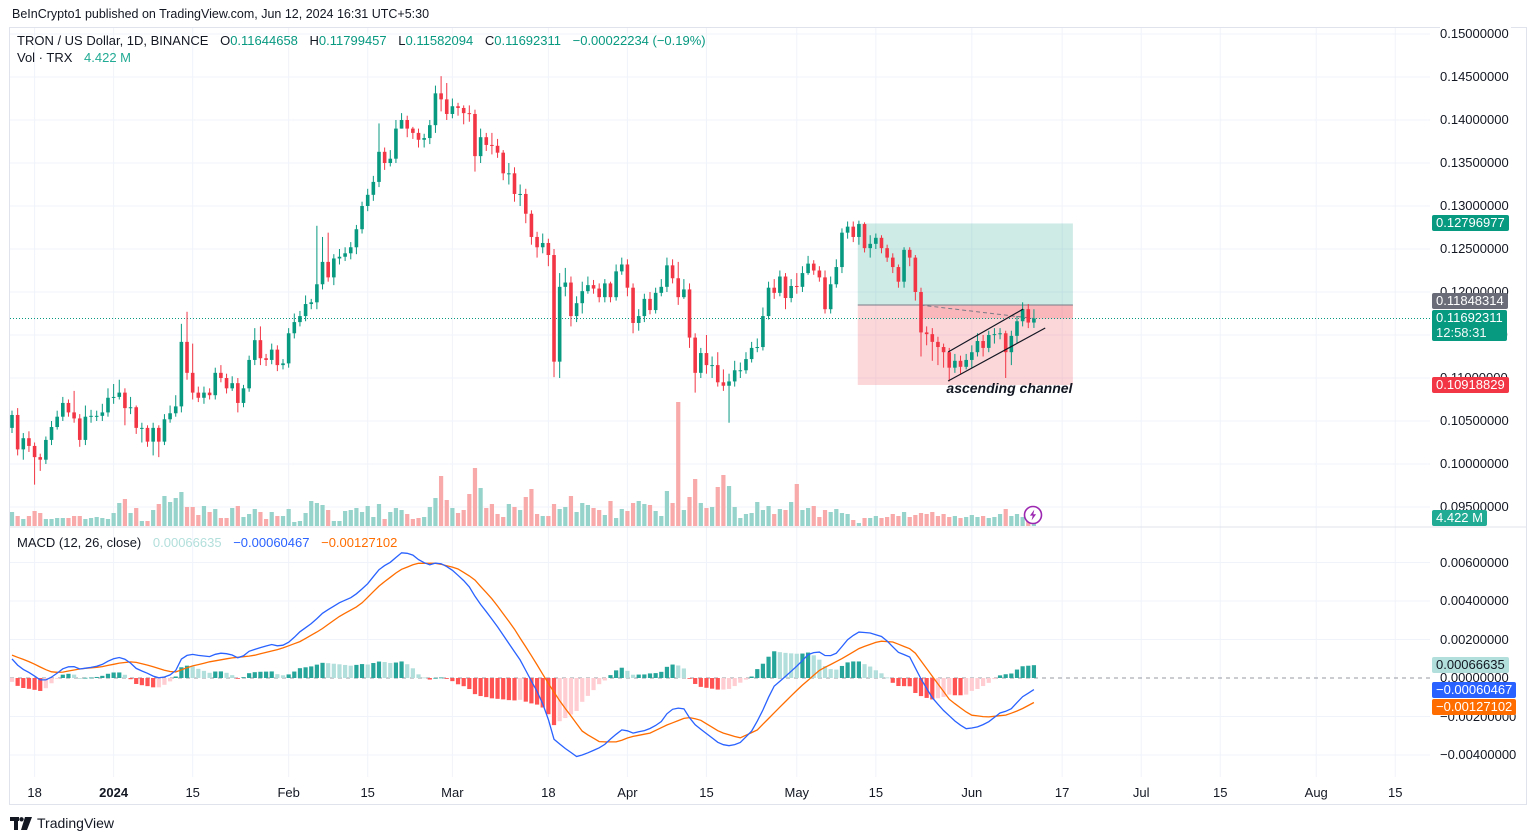 This screenshot has height=839, width=1536. I want to click on drawings-layer, so click(996, 345).